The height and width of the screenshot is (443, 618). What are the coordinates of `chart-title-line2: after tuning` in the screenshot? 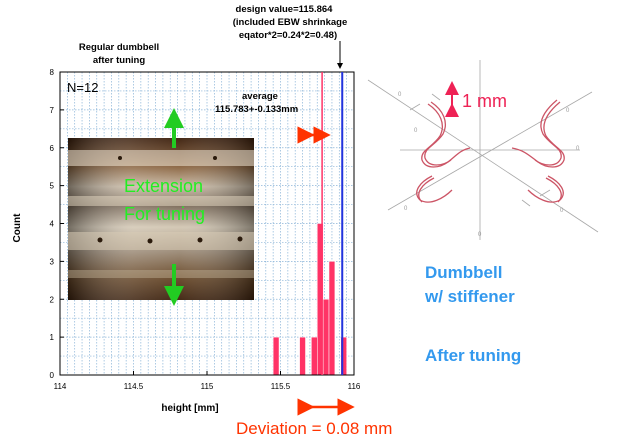 It's located at (119, 60).